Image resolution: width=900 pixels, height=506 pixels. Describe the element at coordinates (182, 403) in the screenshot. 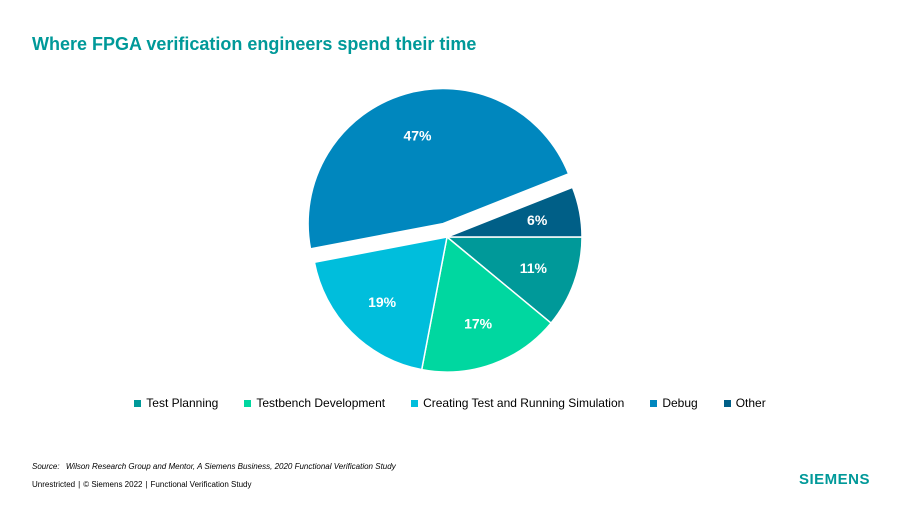

I see `legend-label: Test Planning` at that location.